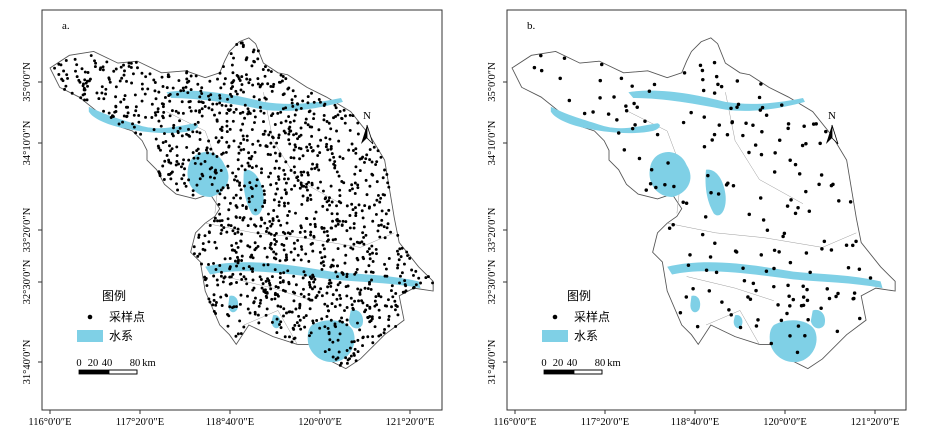 The width and height of the screenshot is (929, 444). I want to click on y-tick-label: 31°40′0″N, so click(492, 361).